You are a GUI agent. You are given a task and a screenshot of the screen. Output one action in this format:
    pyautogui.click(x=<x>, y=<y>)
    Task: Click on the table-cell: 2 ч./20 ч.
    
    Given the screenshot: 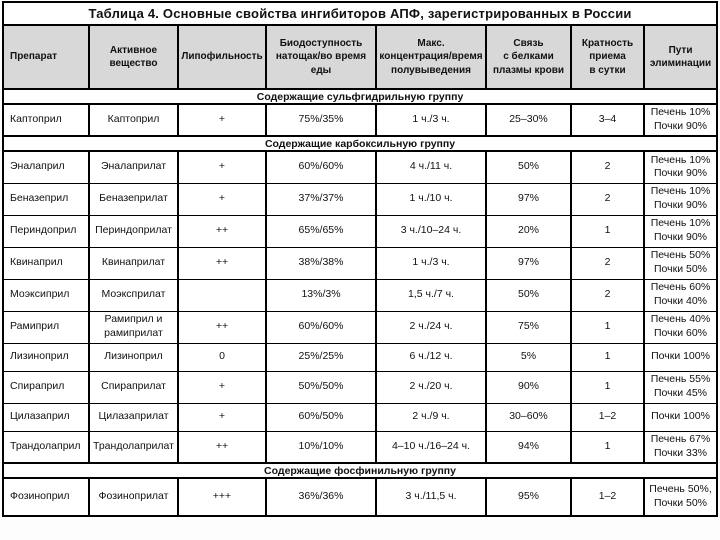 What is the action you would take?
    pyautogui.click(x=431, y=387)
    